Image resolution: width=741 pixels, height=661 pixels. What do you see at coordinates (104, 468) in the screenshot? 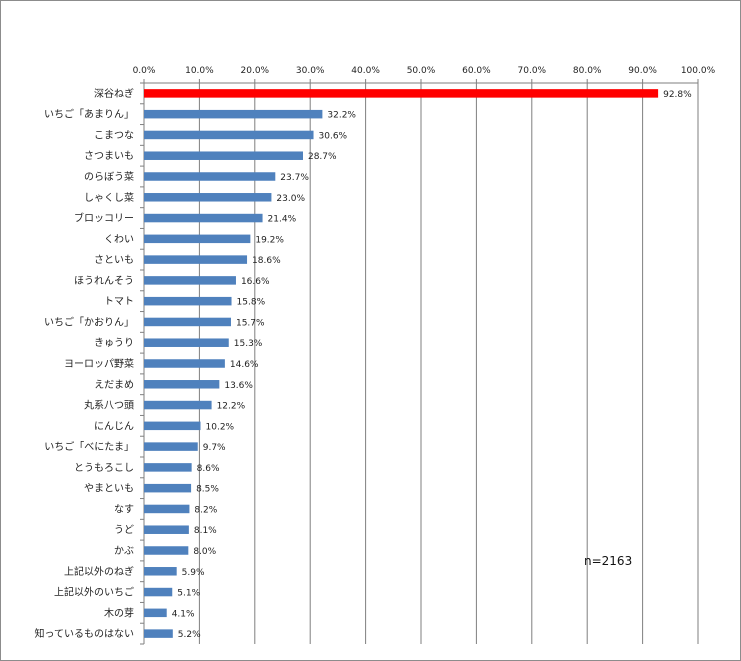
I see `category-label: とうもろこし` at bounding box center [104, 468].